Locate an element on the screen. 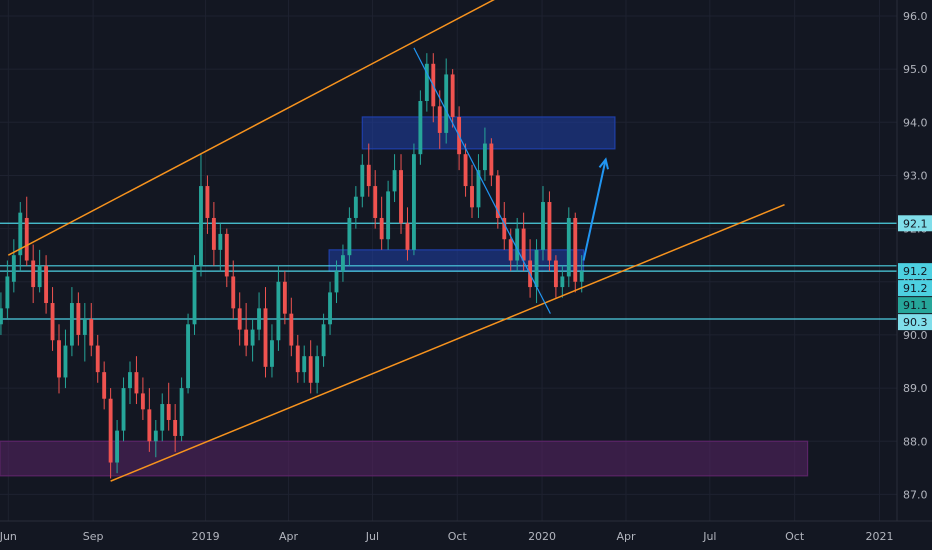 This screenshot has width=932, height=550. x-tick-label: 2019 is located at coordinates (206, 536).